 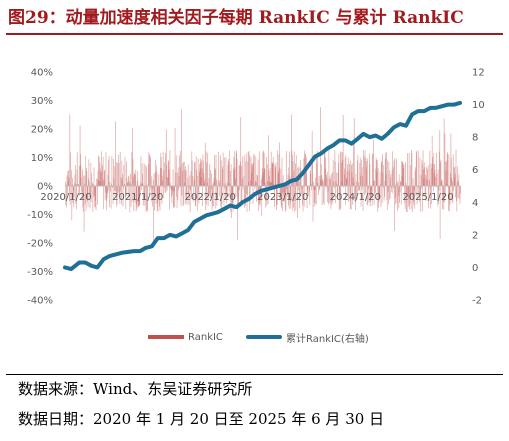 What do you see at coordinates (40, 215) in the screenshot?
I see `left-tick-label: -10%` at bounding box center [40, 215].